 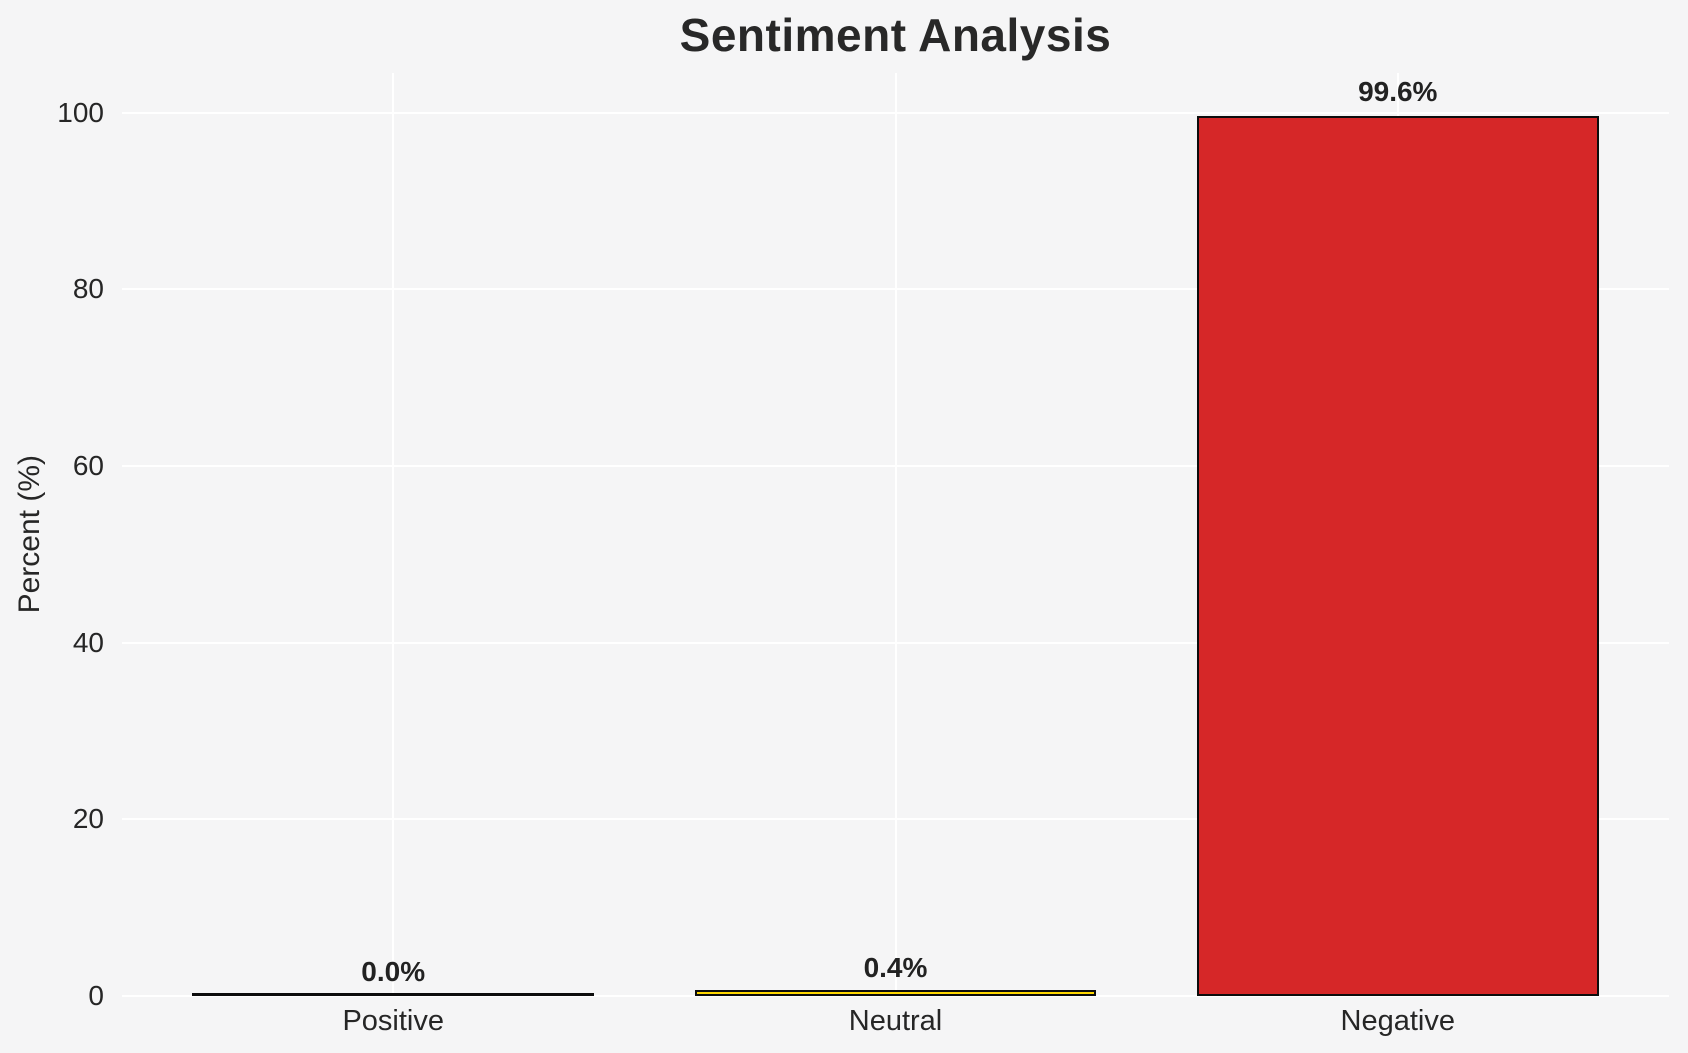 What do you see at coordinates (1398, 92) in the screenshot?
I see `bar-value-label: 99.6%` at bounding box center [1398, 92].